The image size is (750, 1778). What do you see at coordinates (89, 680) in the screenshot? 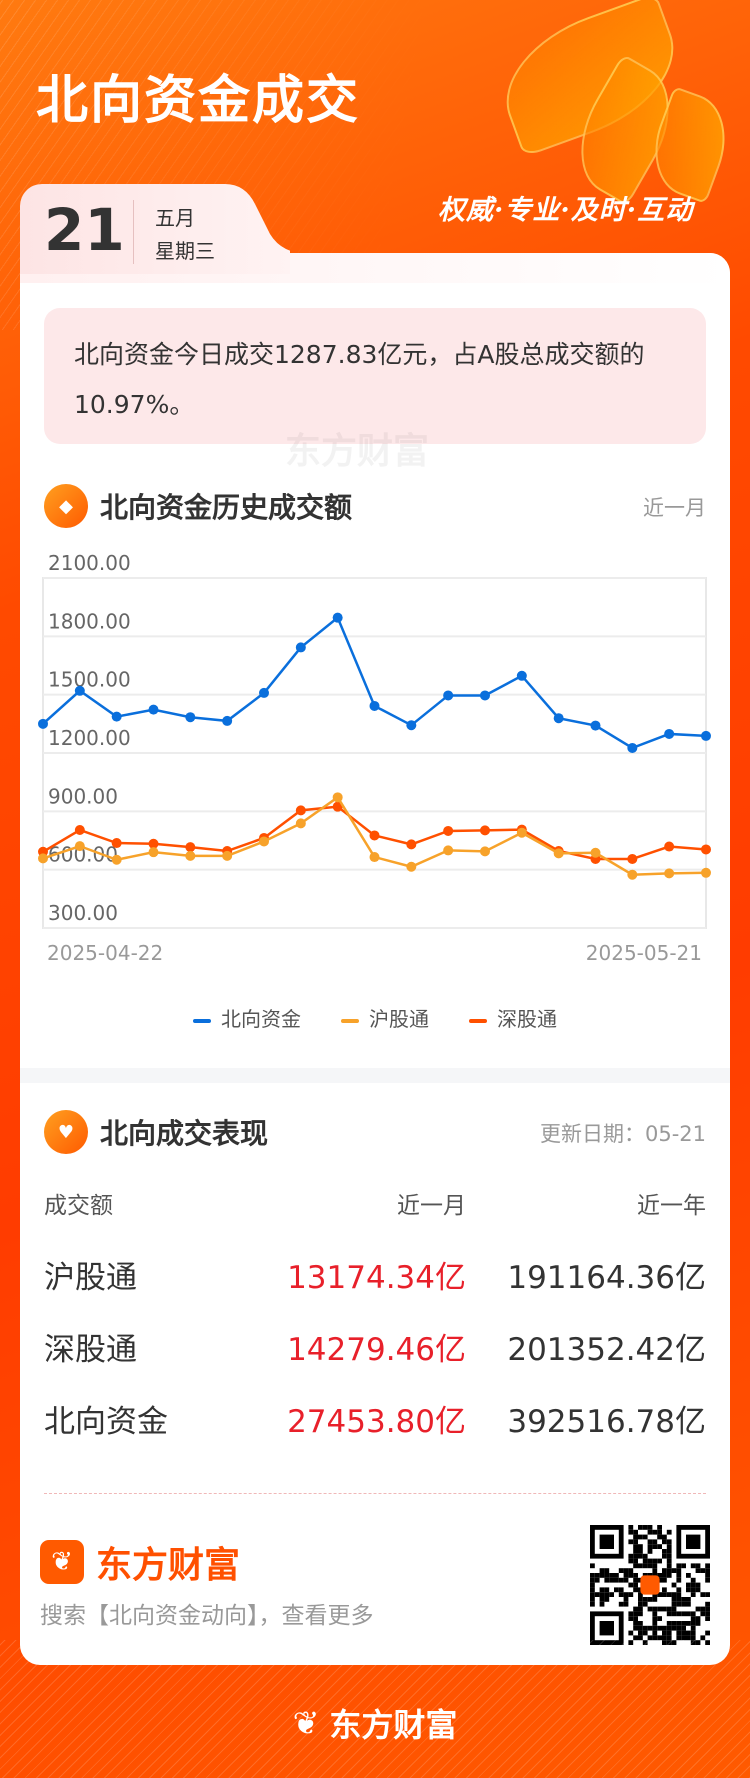
I see `y-tick-label: 1500.00` at bounding box center [89, 680].